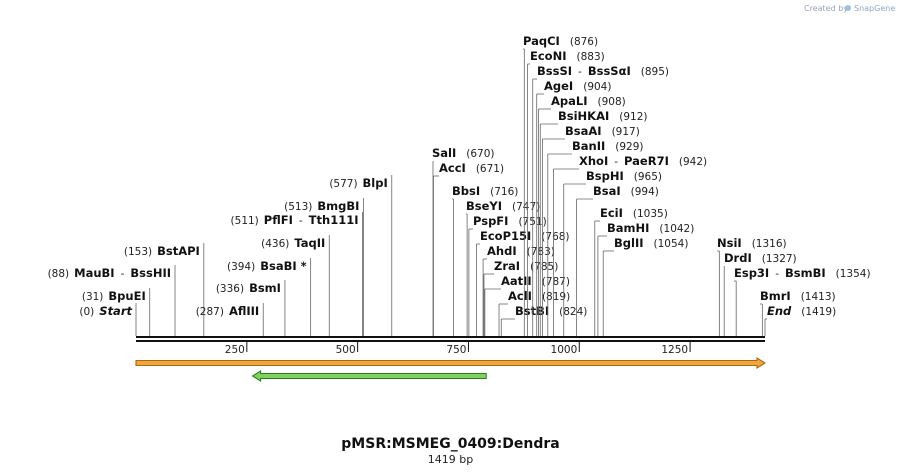  I want to click on site-position: (436), so click(275, 244).